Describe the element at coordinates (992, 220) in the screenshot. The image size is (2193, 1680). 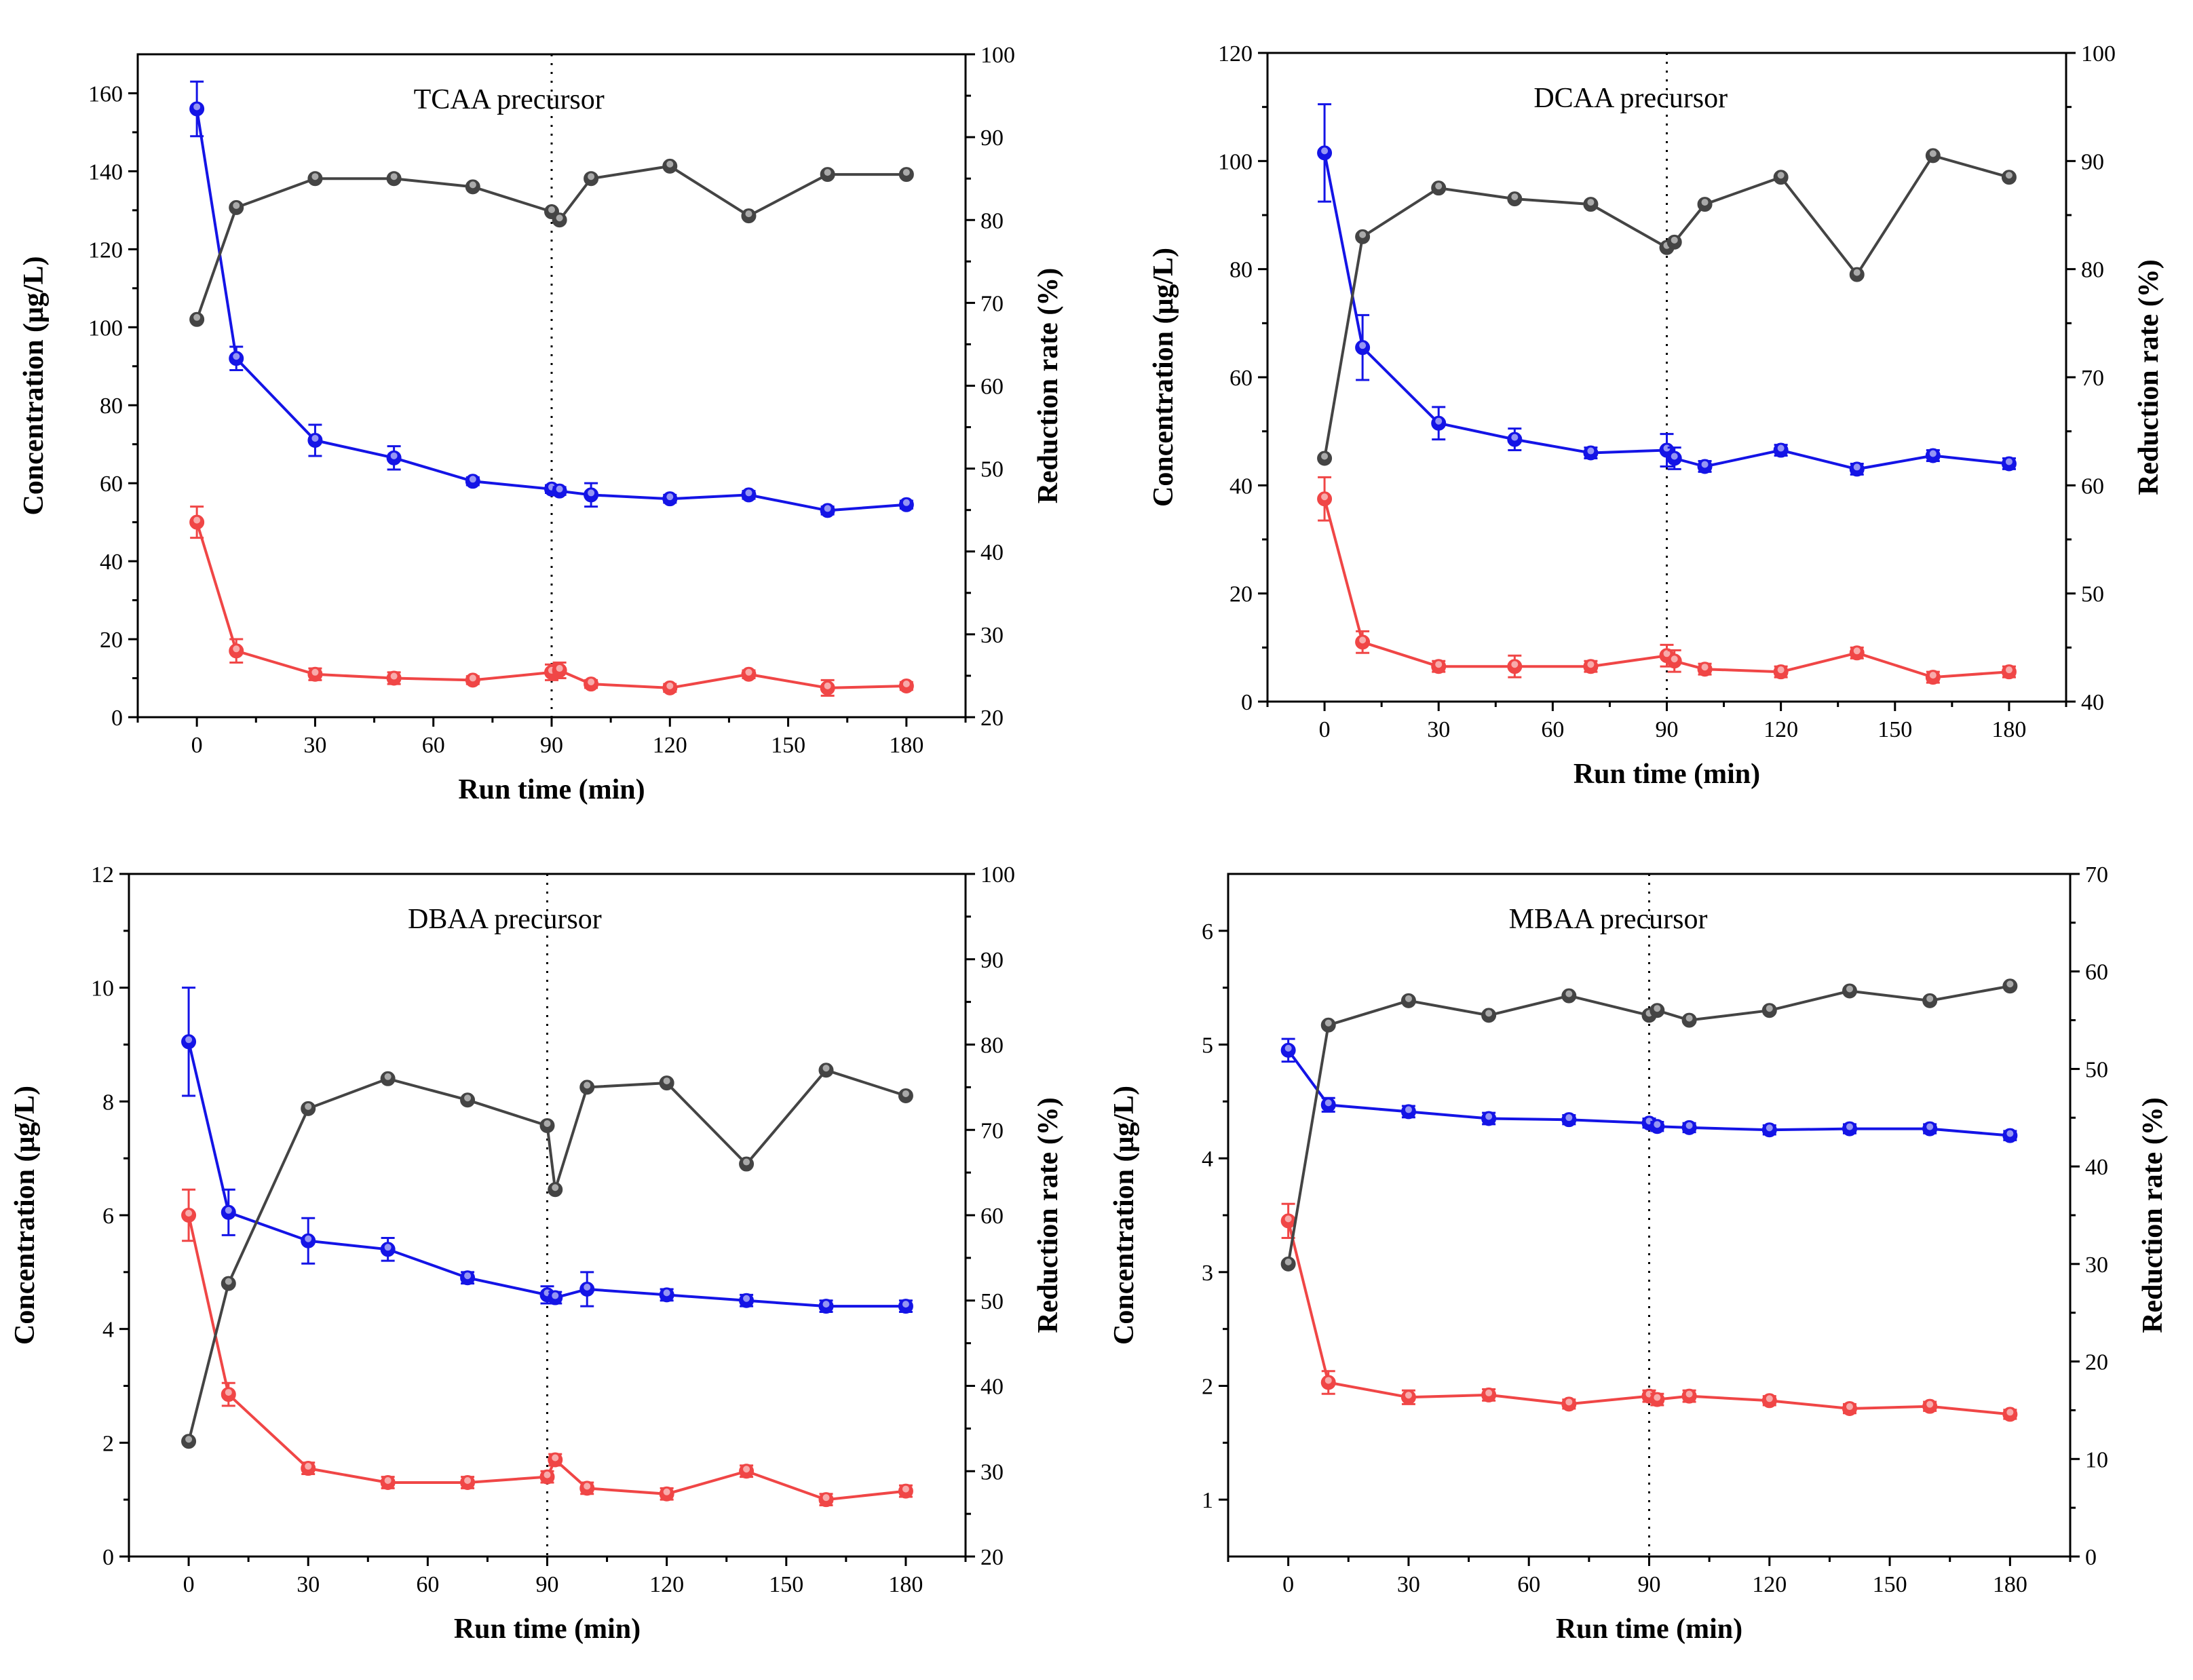
I see `y2-tick-label: 80` at that location.